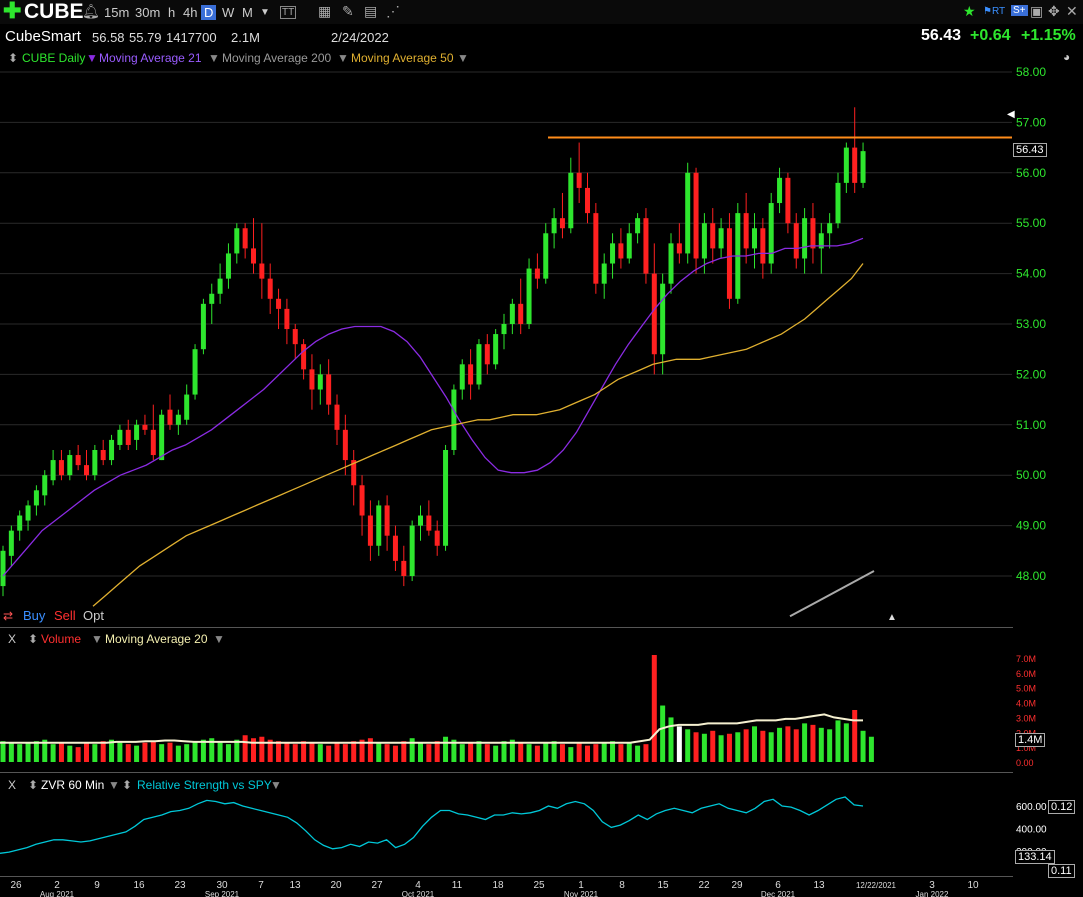 The height and width of the screenshot is (897, 1083). I want to click on interval-w: W, so click(228, 12).